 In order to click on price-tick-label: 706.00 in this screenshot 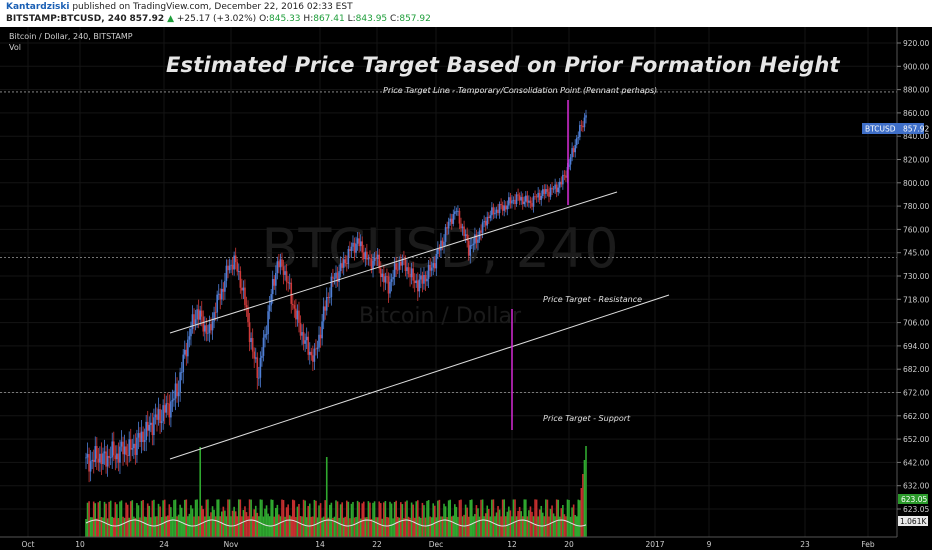, I will do `click(916, 323)`.